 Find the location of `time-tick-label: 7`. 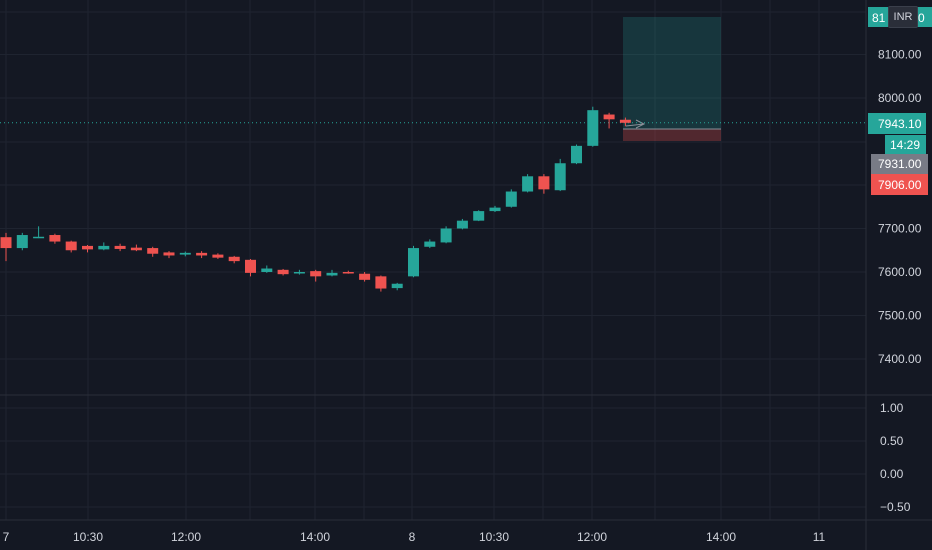

time-tick-label: 7 is located at coordinates (6, 537).